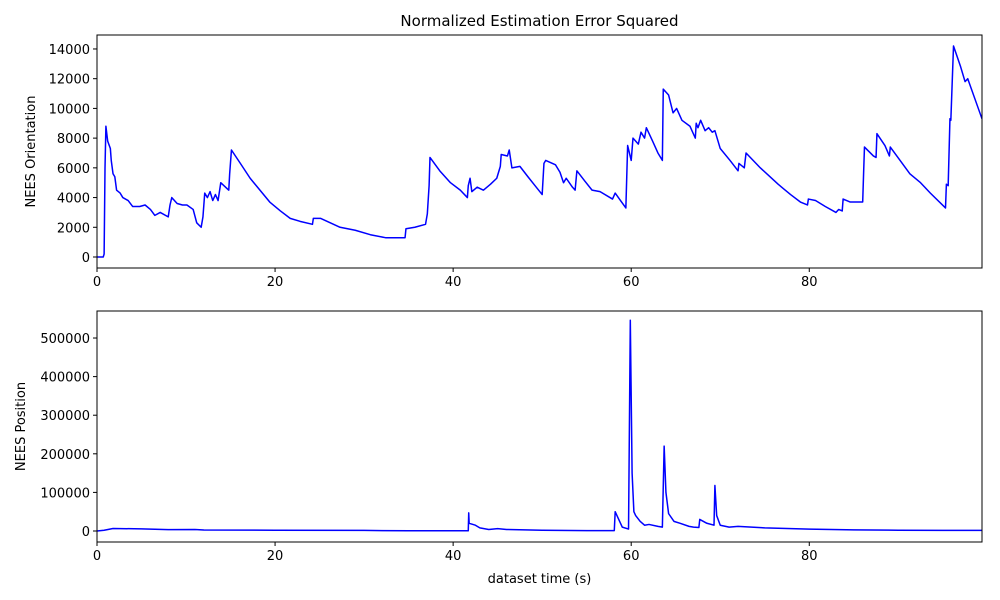 The image size is (1000, 600). Describe the element at coordinates (69, 50) in the screenshot. I see `y-tick-label: 14000` at that location.